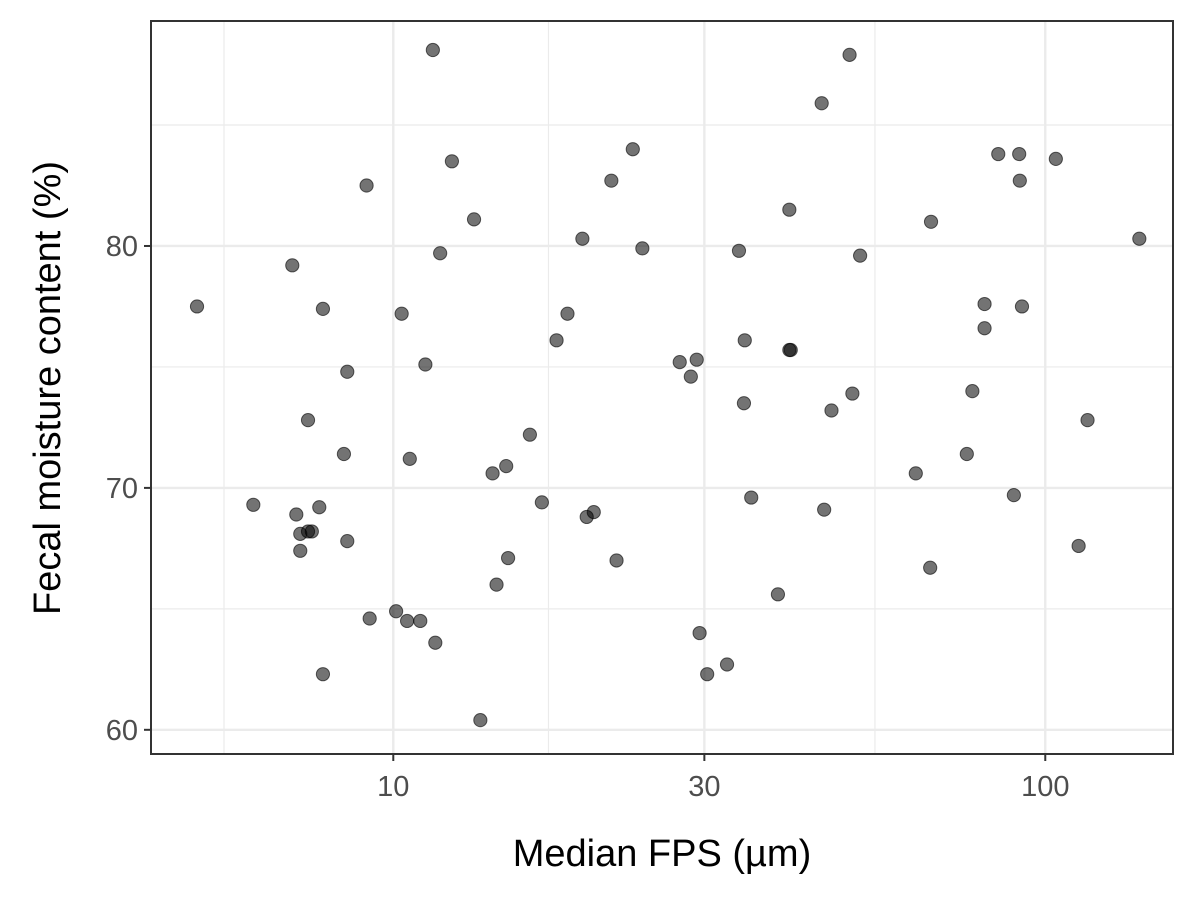 The width and height of the screenshot is (1200, 900). What do you see at coordinates (122, 731) in the screenshot?
I see `y-tick-label: 60` at bounding box center [122, 731].